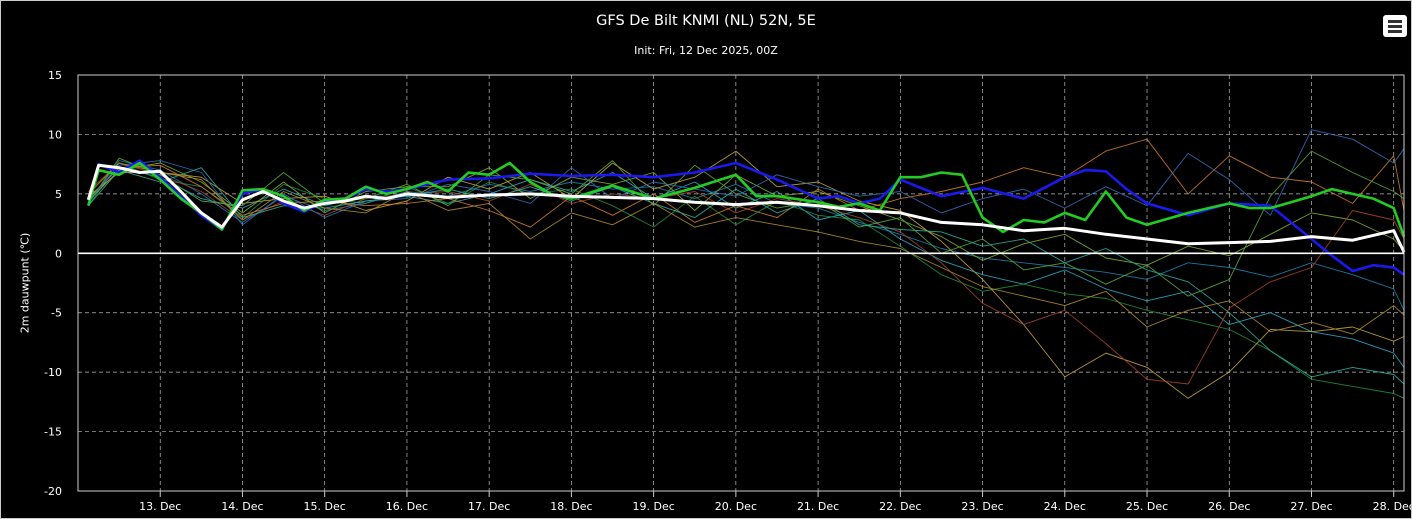 Image resolution: width=1412 pixels, height=519 pixels. Describe the element at coordinates (53, 491) in the screenshot. I see `y-tick-label: -20` at that location.